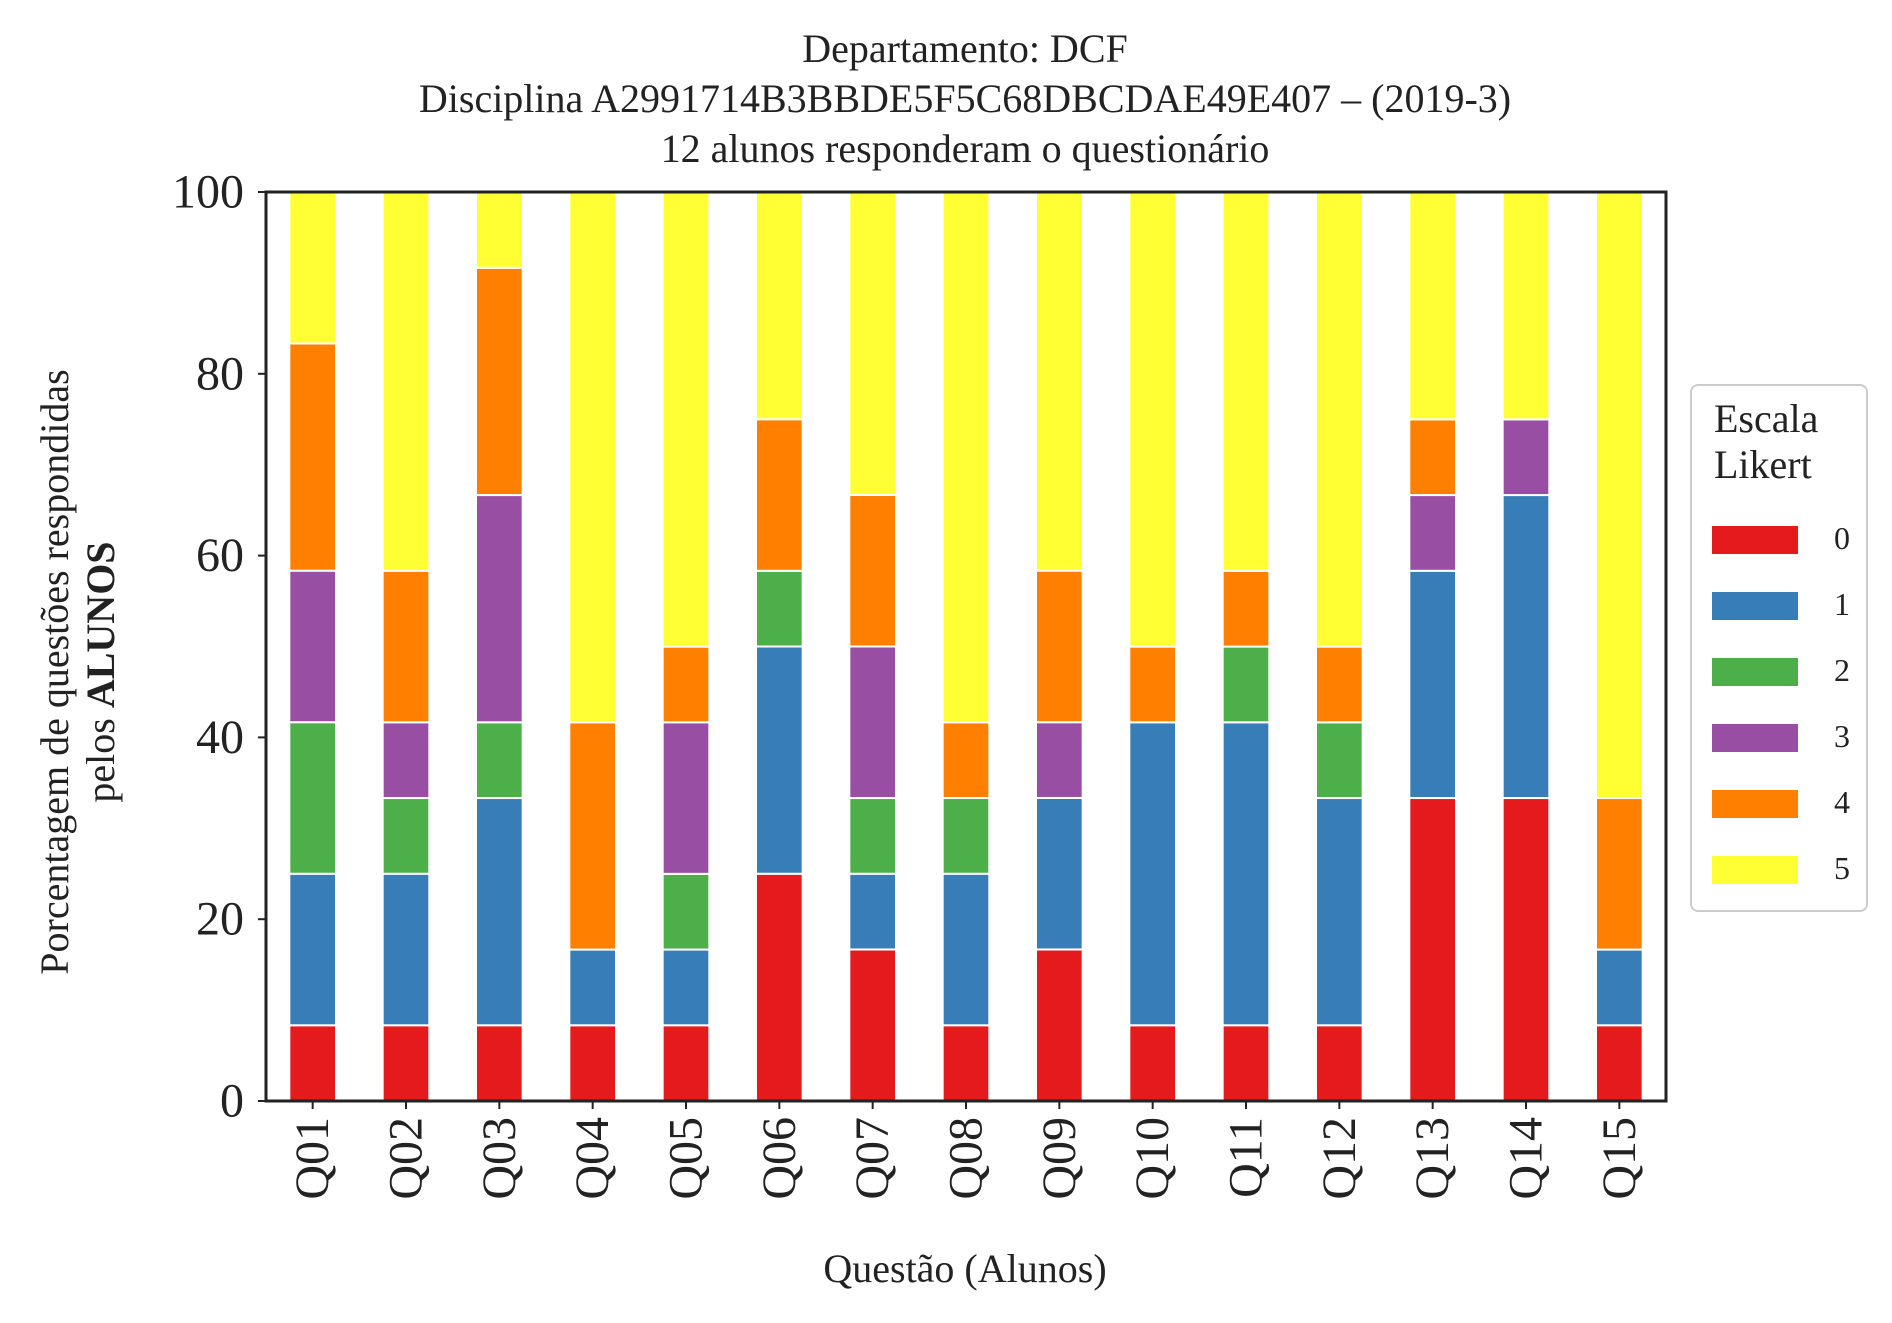 This screenshot has height=1323, width=1892. What do you see at coordinates (1842, 538) in the screenshot?
I see `legend-label-0: 0` at bounding box center [1842, 538].